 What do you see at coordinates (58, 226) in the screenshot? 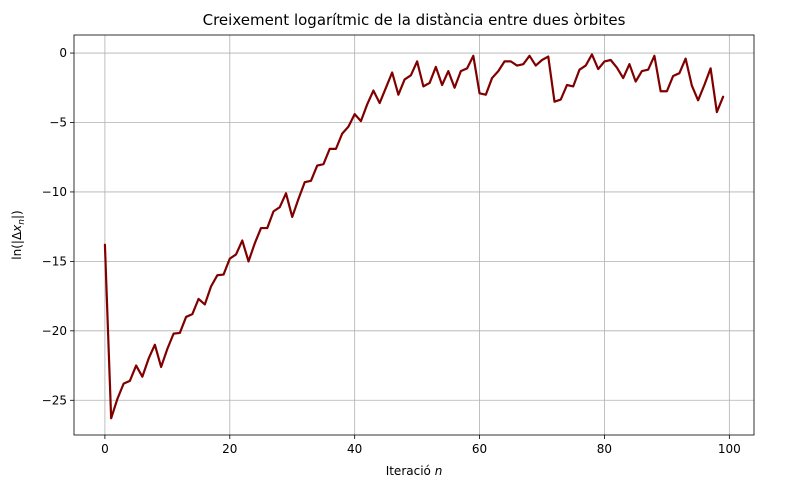
I see `y-axis-ticks: 0 −5 −10 −15 −20 −25` at bounding box center [58, 226].